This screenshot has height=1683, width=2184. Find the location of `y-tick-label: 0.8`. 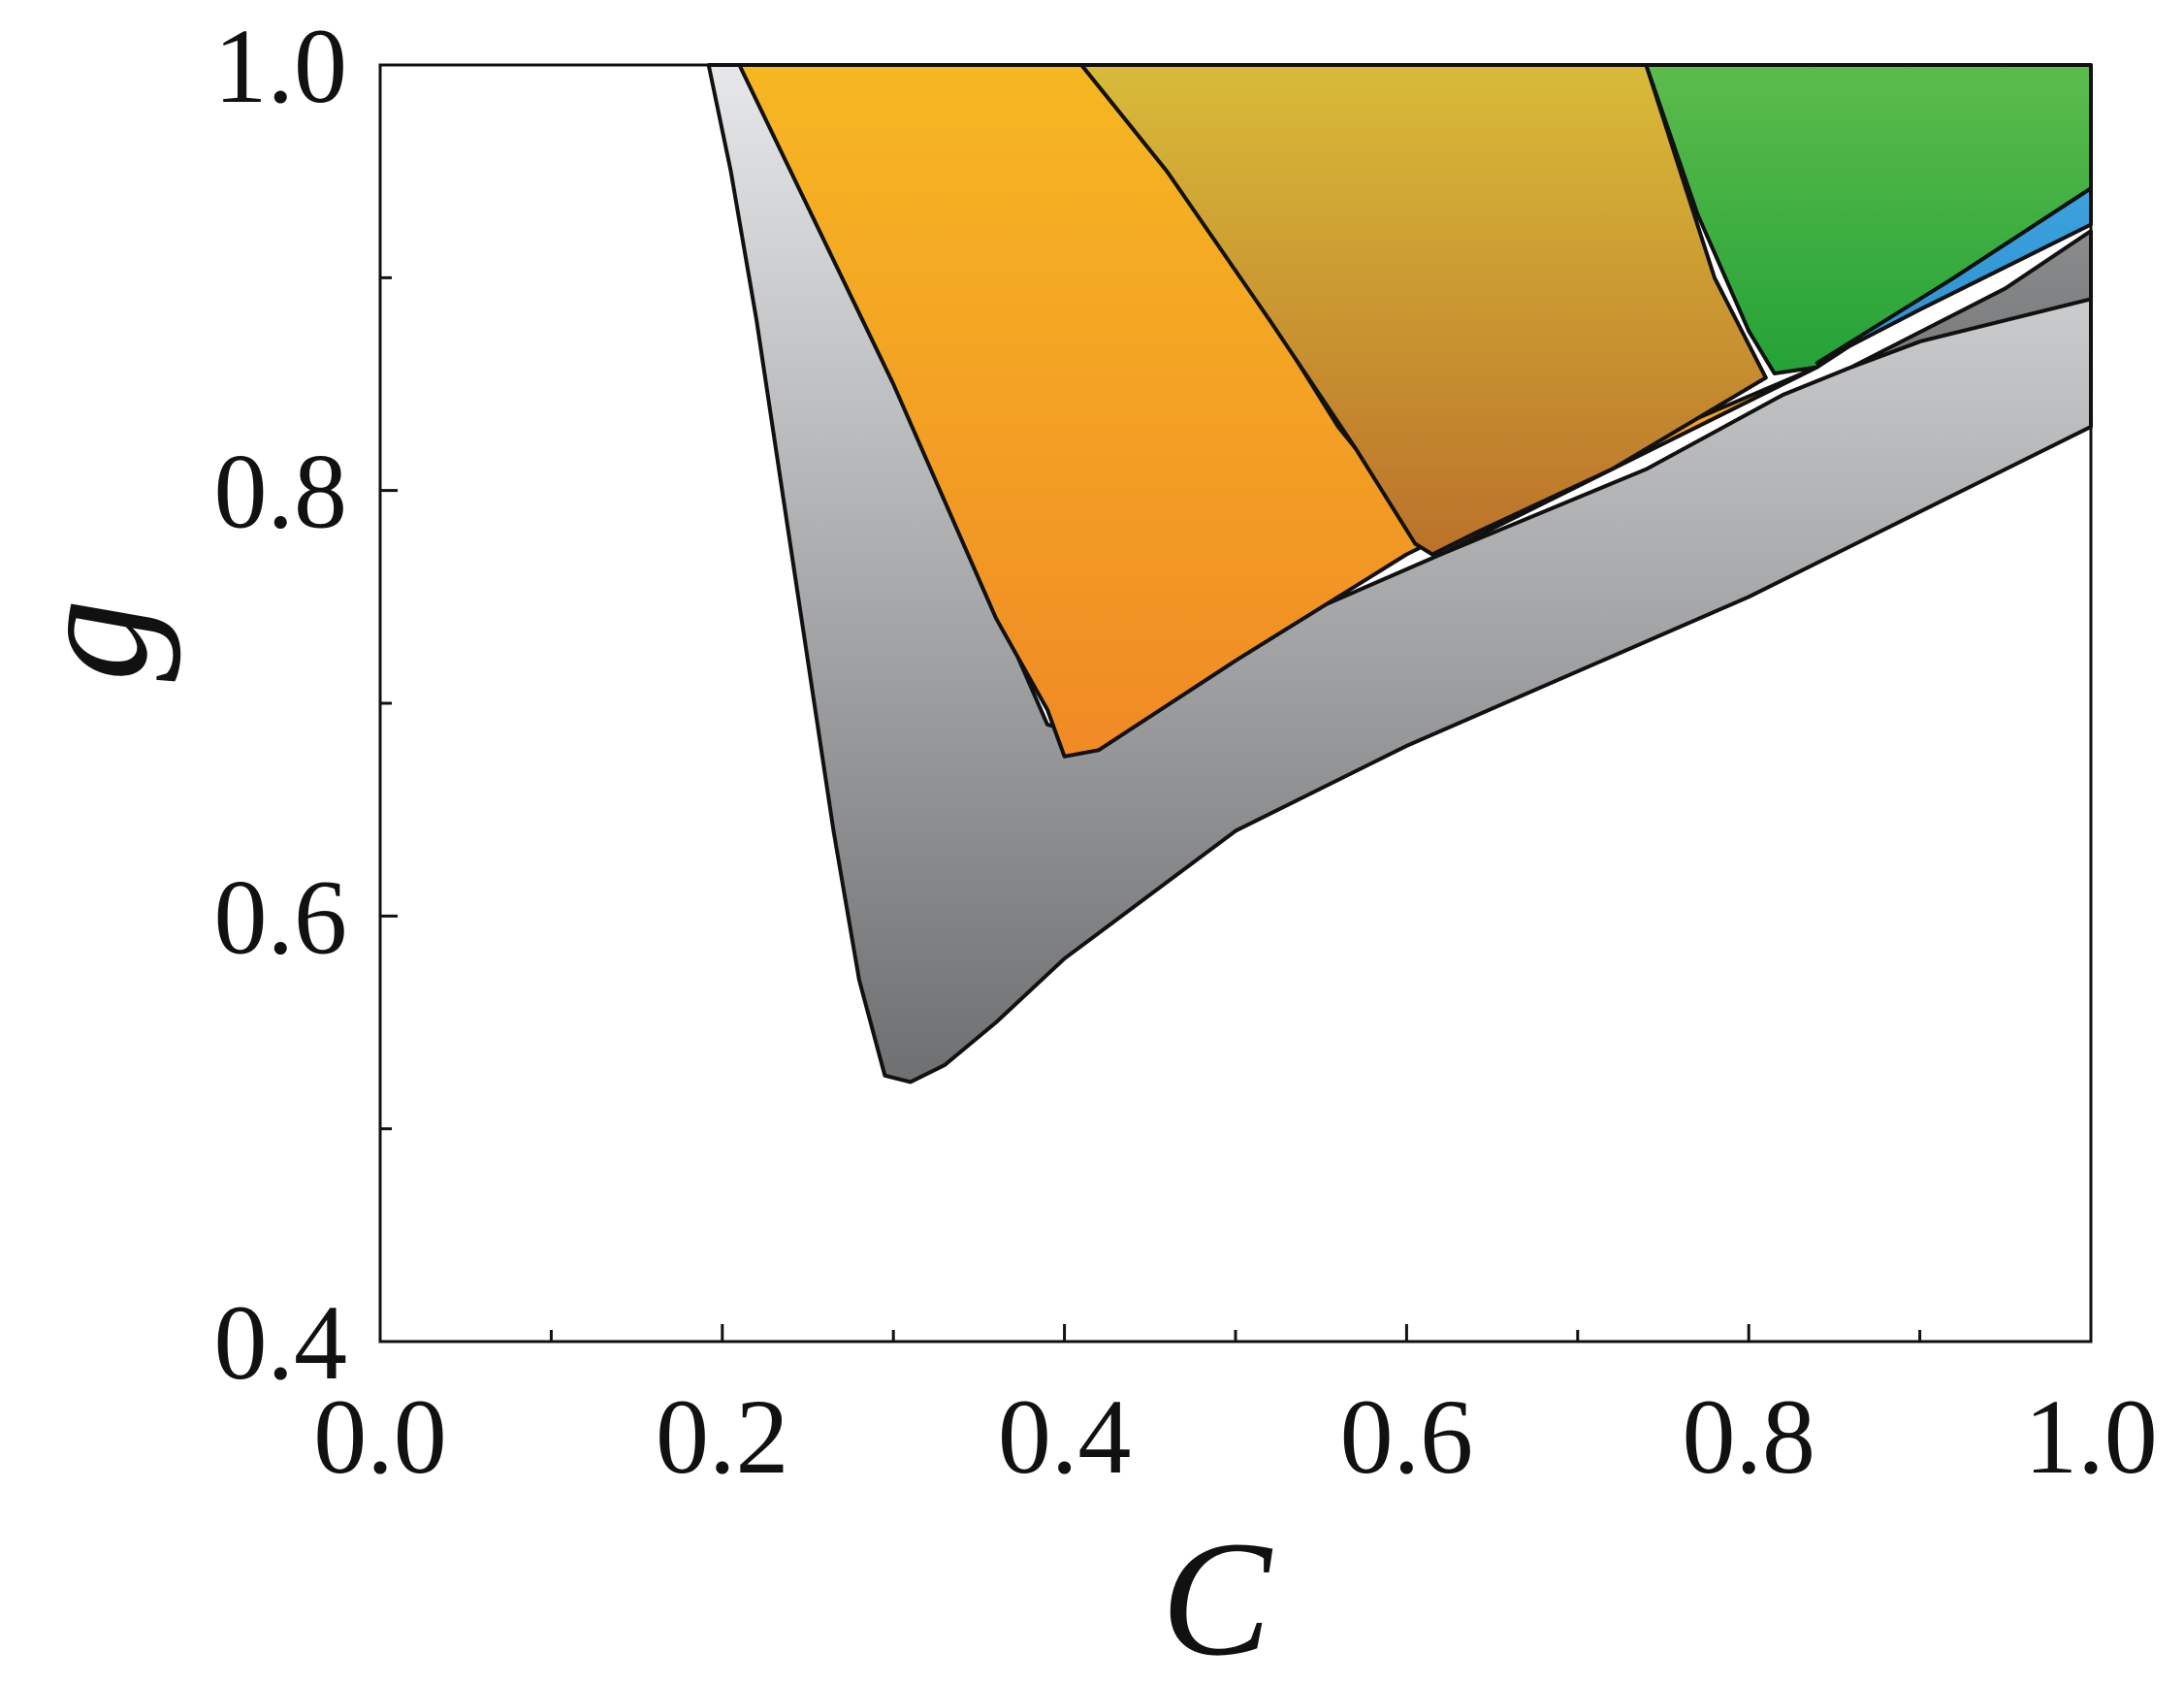

y-tick-label: 0.8 is located at coordinates (281, 492).